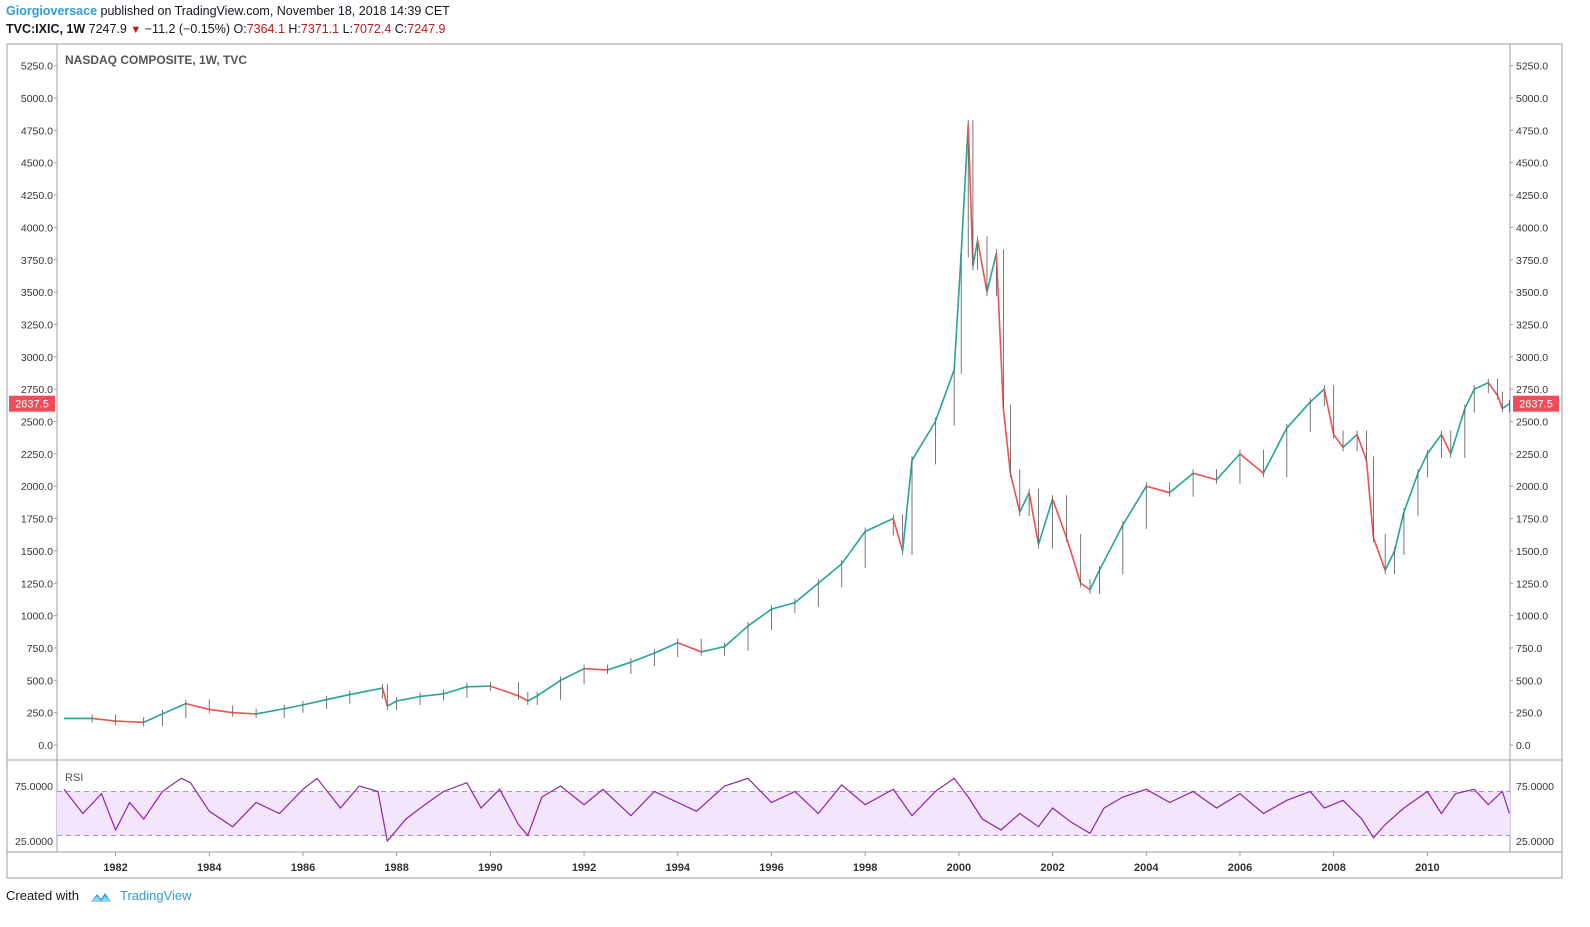 The height and width of the screenshot is (927, 1590). What do you see at coordinates (1532, 455) in the screenshot?
I see `y-tick-right: 2250.0` at bounding box center [1532, 455].